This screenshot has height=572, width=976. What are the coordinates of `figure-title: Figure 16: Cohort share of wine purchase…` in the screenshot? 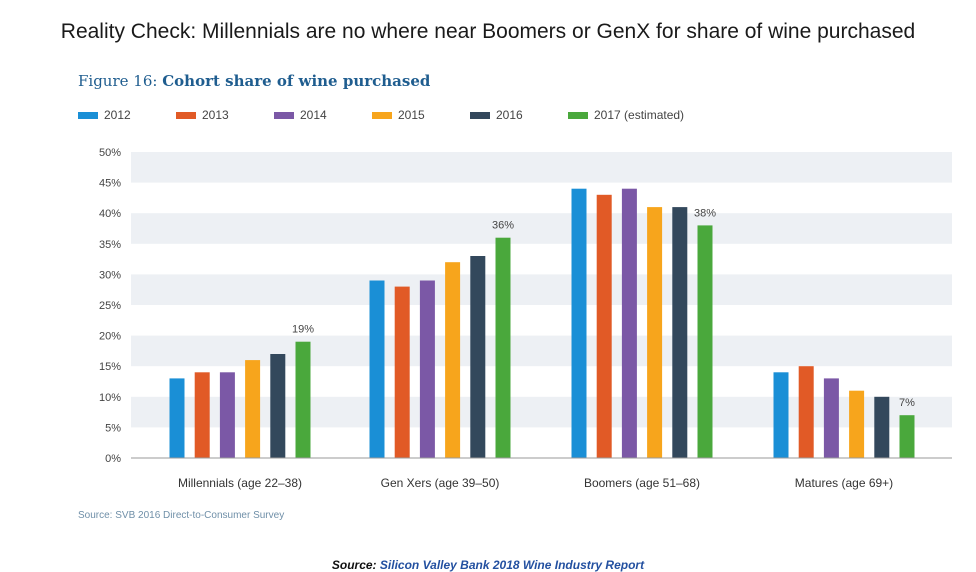 It's located at (254, 81).